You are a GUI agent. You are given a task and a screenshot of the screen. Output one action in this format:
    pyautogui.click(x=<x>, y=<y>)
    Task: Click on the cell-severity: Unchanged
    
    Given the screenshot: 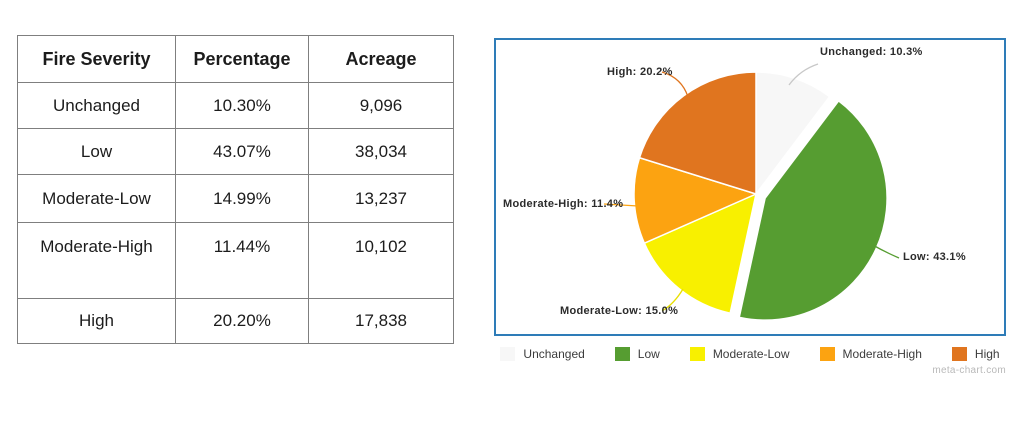 What is the action you would take?
    pyautogui.click(x=96, y=105)
    